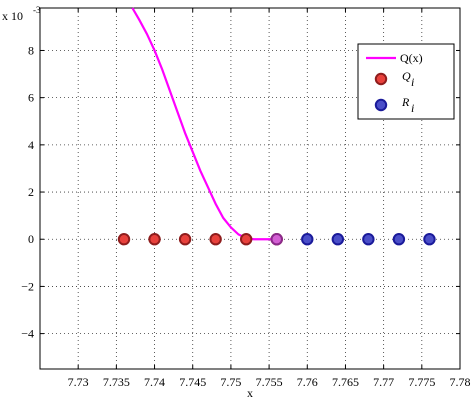 This screenshot has height=402, width=471. Describe the element at coordinates (31, 192) in the screenshot. I see `y-tick-label: 2` at that location.